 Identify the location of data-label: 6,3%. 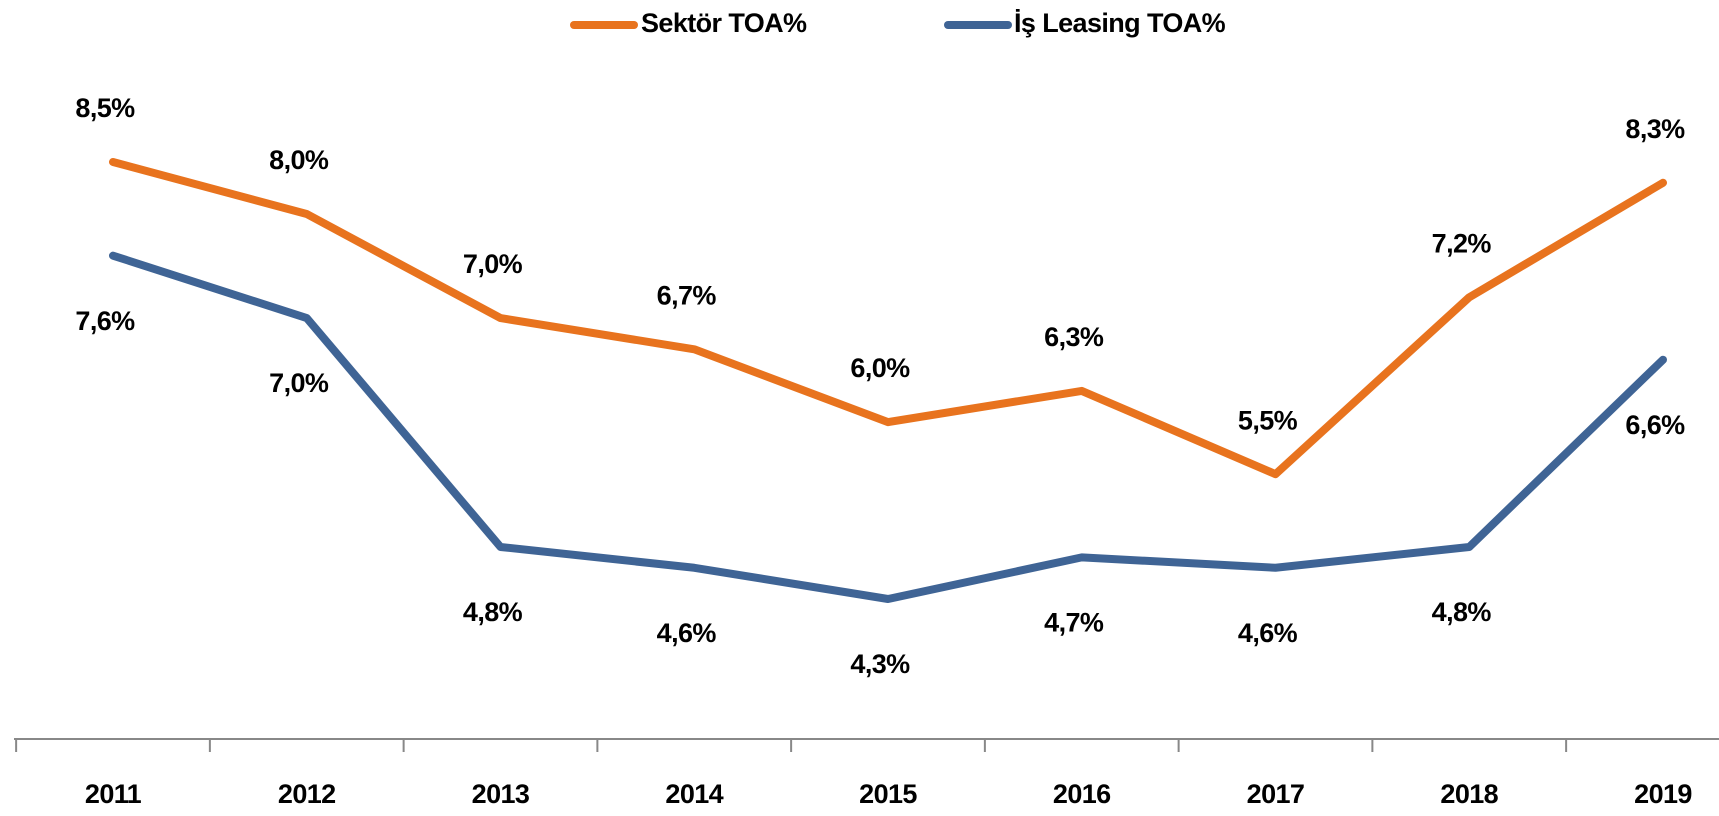
(1074, 337).